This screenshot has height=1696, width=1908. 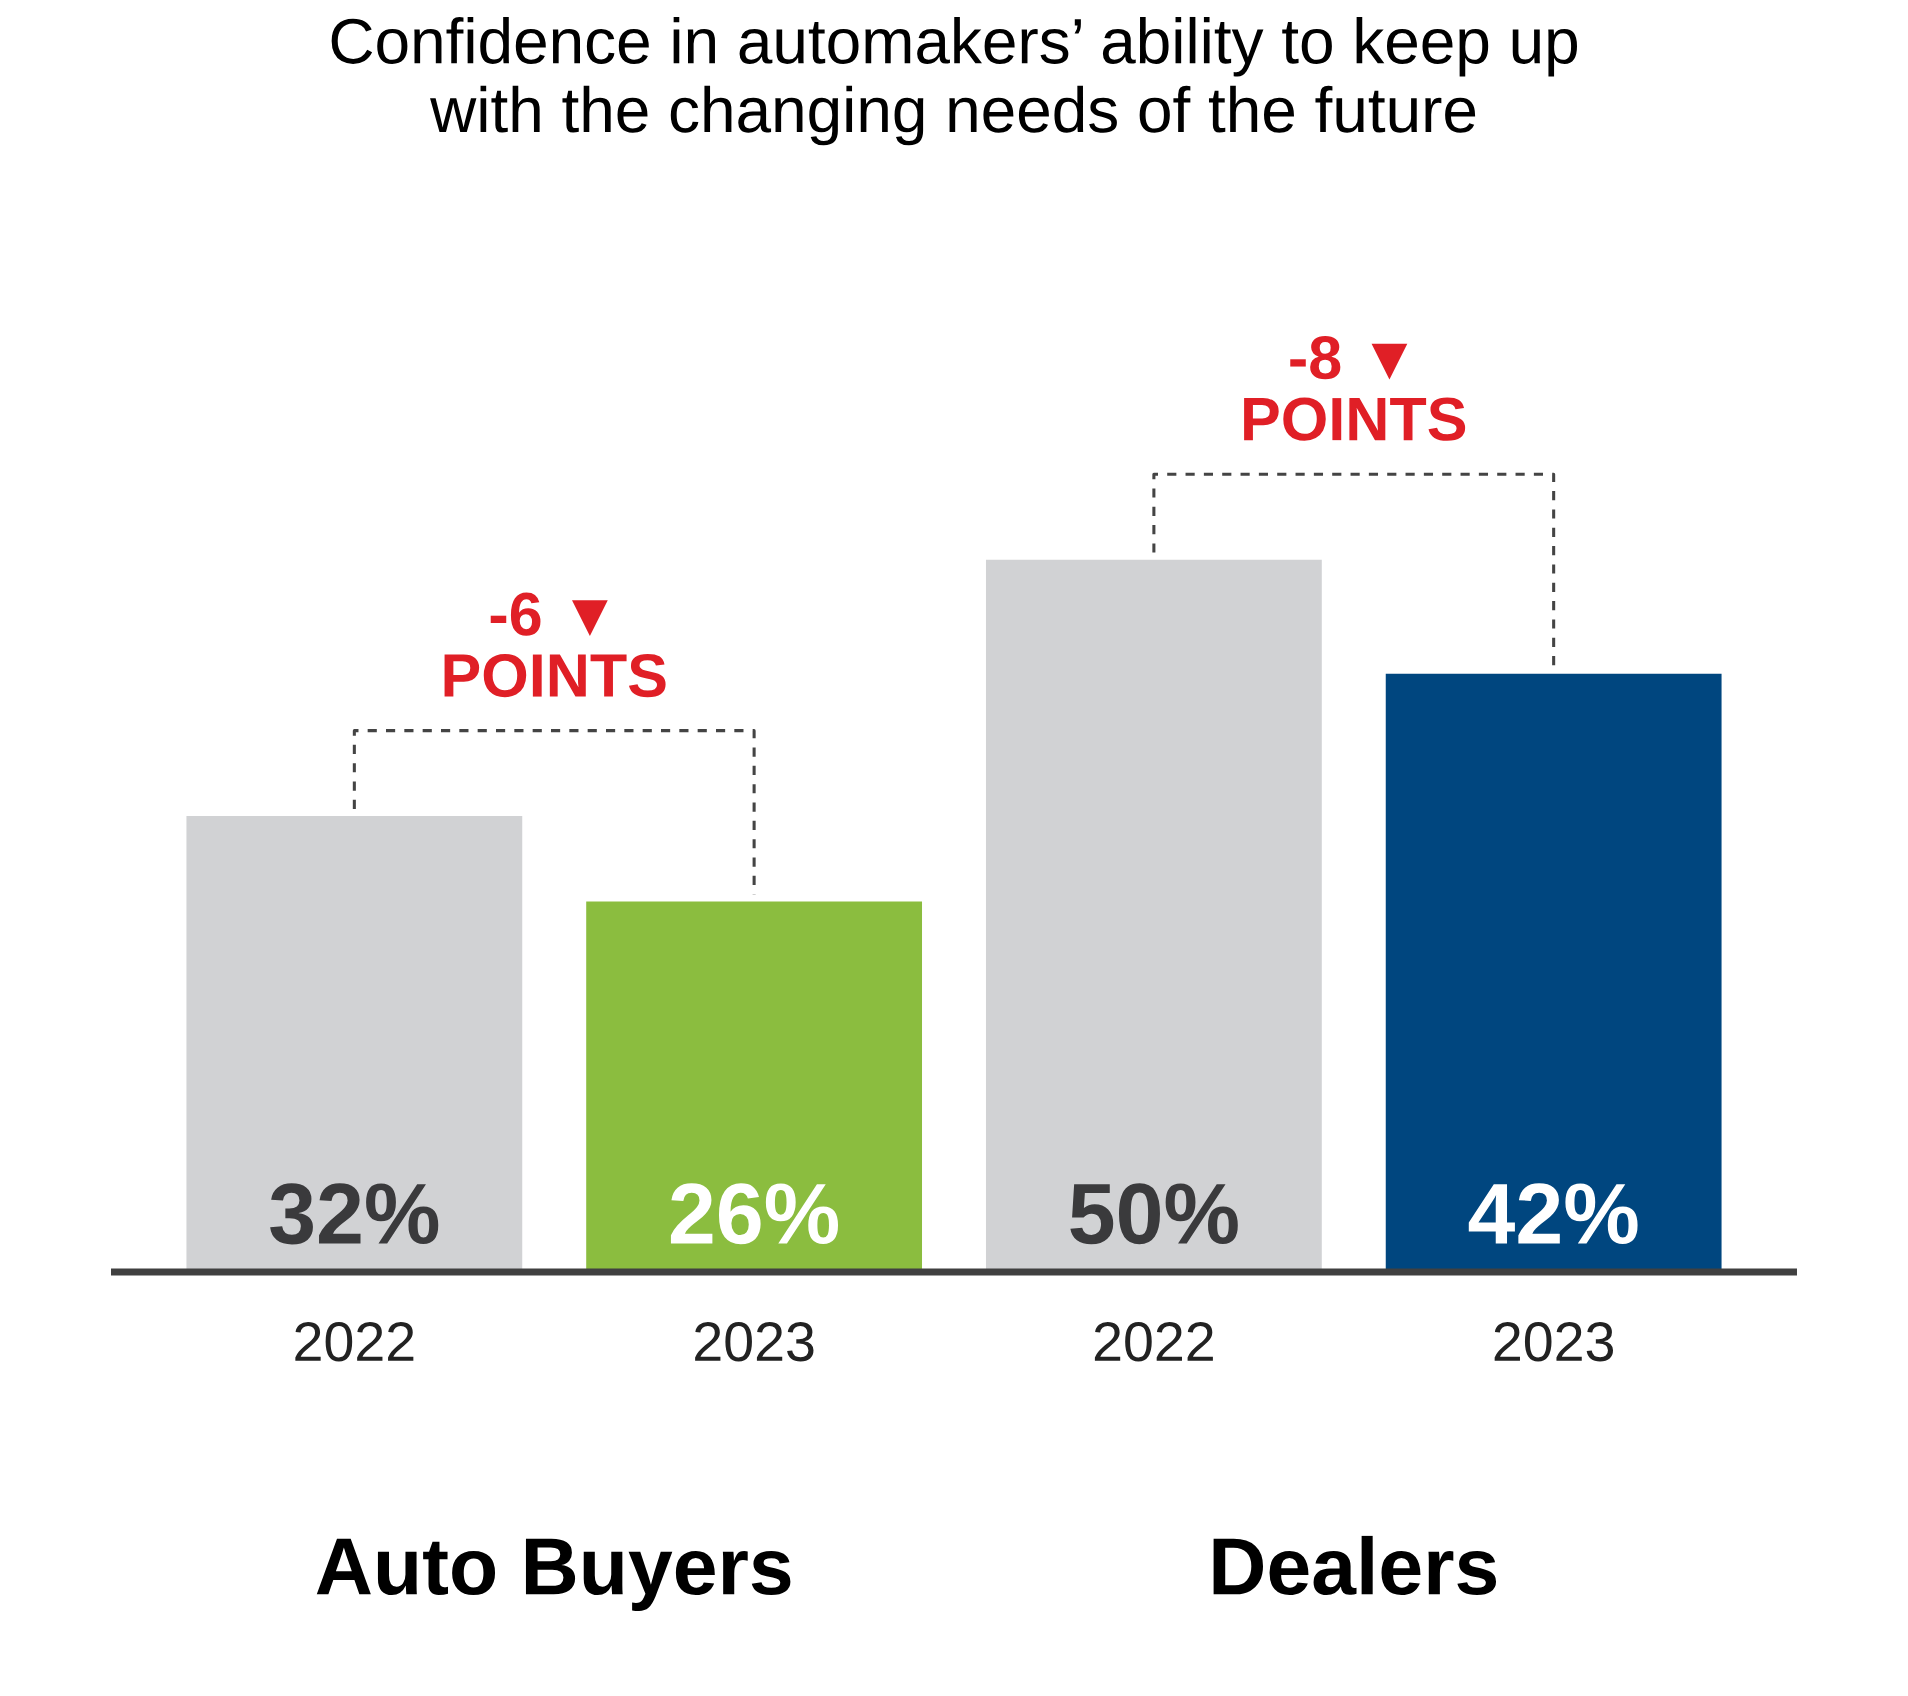 I want to click on data-label: 50%, so click(x=1154, y=1214).